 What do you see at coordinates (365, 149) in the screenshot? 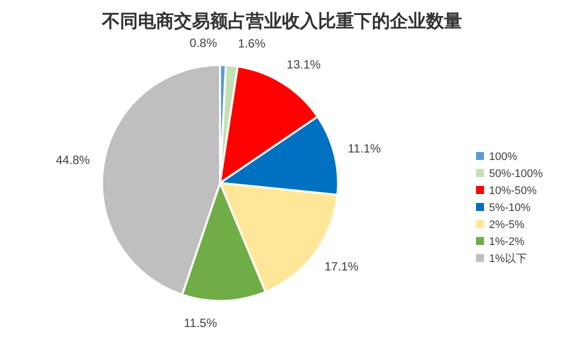
I see `data-label: 11.1%` at bounding box center [365, 149].